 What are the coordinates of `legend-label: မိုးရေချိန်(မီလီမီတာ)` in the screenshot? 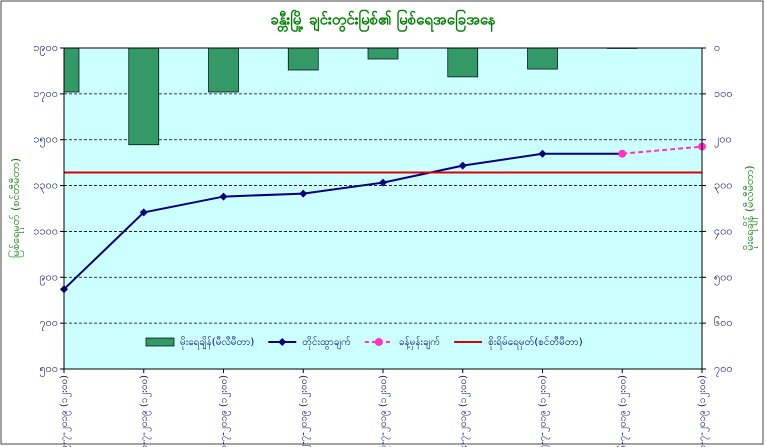 It's located at (217, 342).